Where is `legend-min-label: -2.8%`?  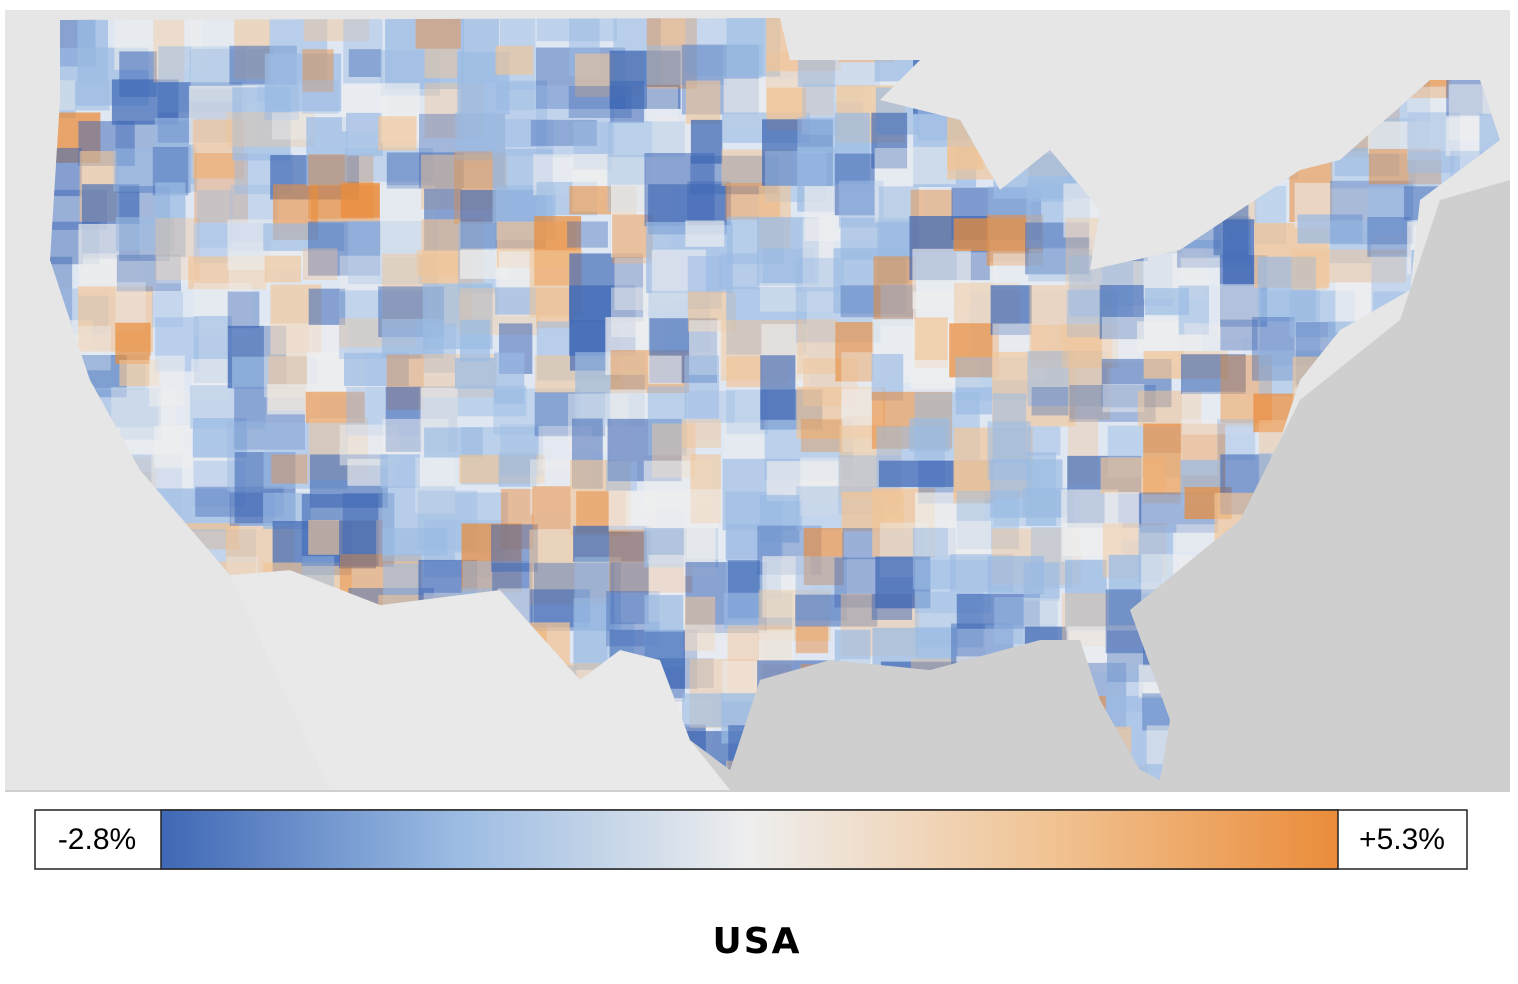
legend-min-label: -2.8% is located at coordinates (97, 839).